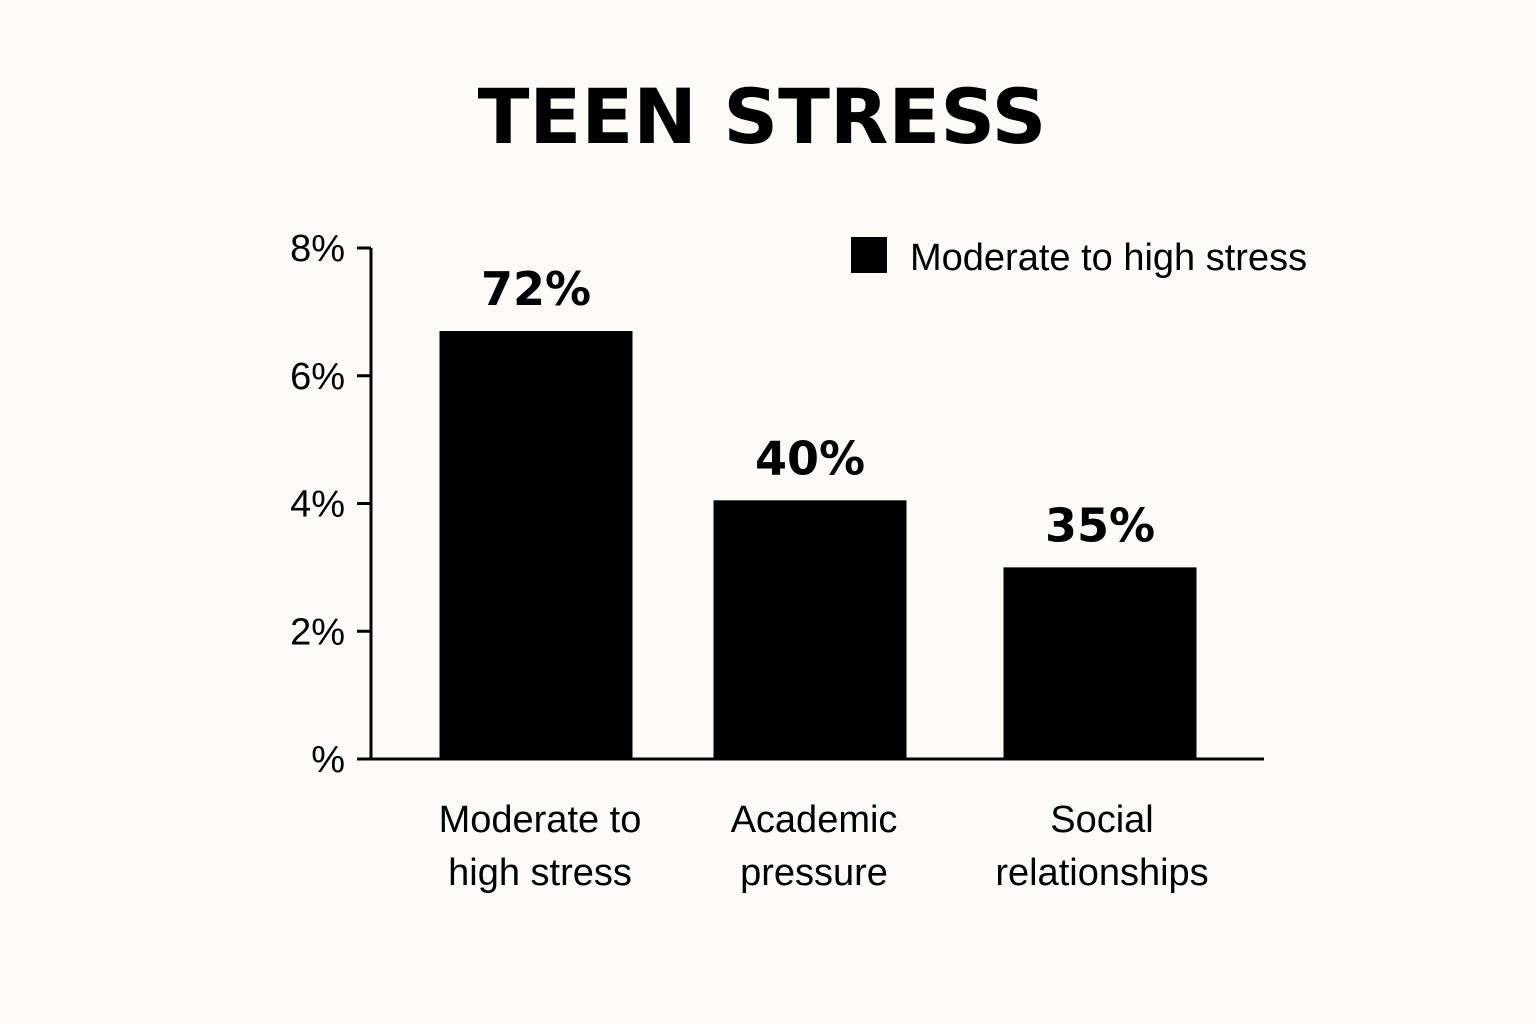 The image size is (1536, 1024). I want to click on x-category-label-line: Social, so click(1102, 820).